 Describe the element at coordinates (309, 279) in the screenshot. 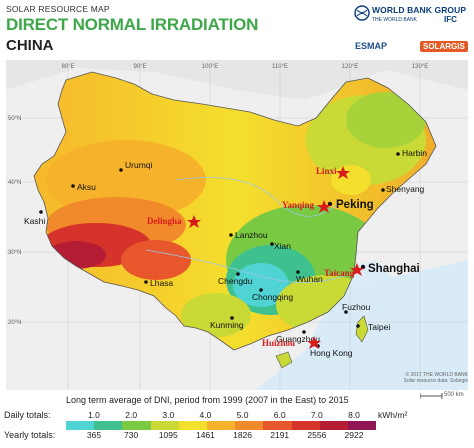

I see `city-label-wuhan: Wuhan` at that location.